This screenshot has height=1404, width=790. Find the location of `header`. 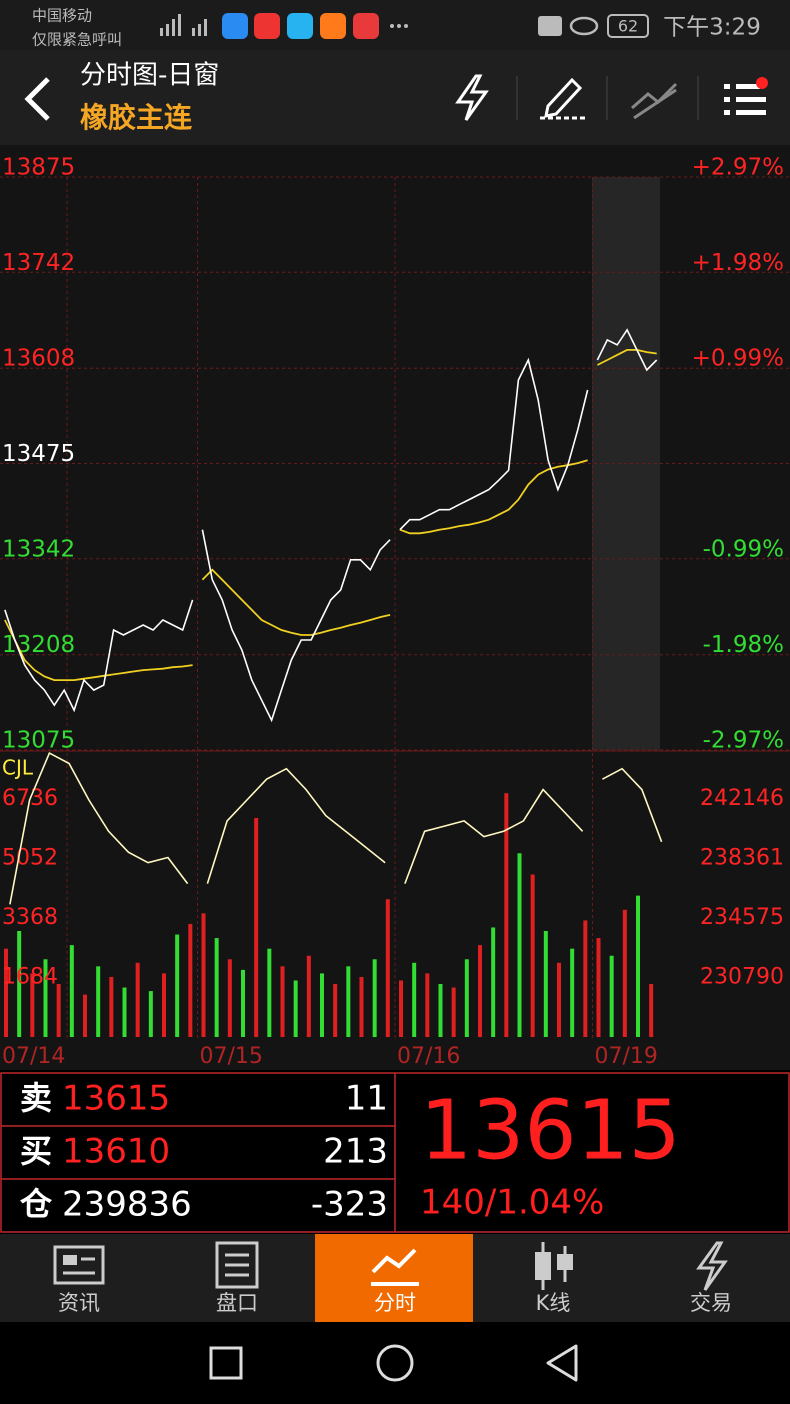

header is located at coordinates (395, 97).